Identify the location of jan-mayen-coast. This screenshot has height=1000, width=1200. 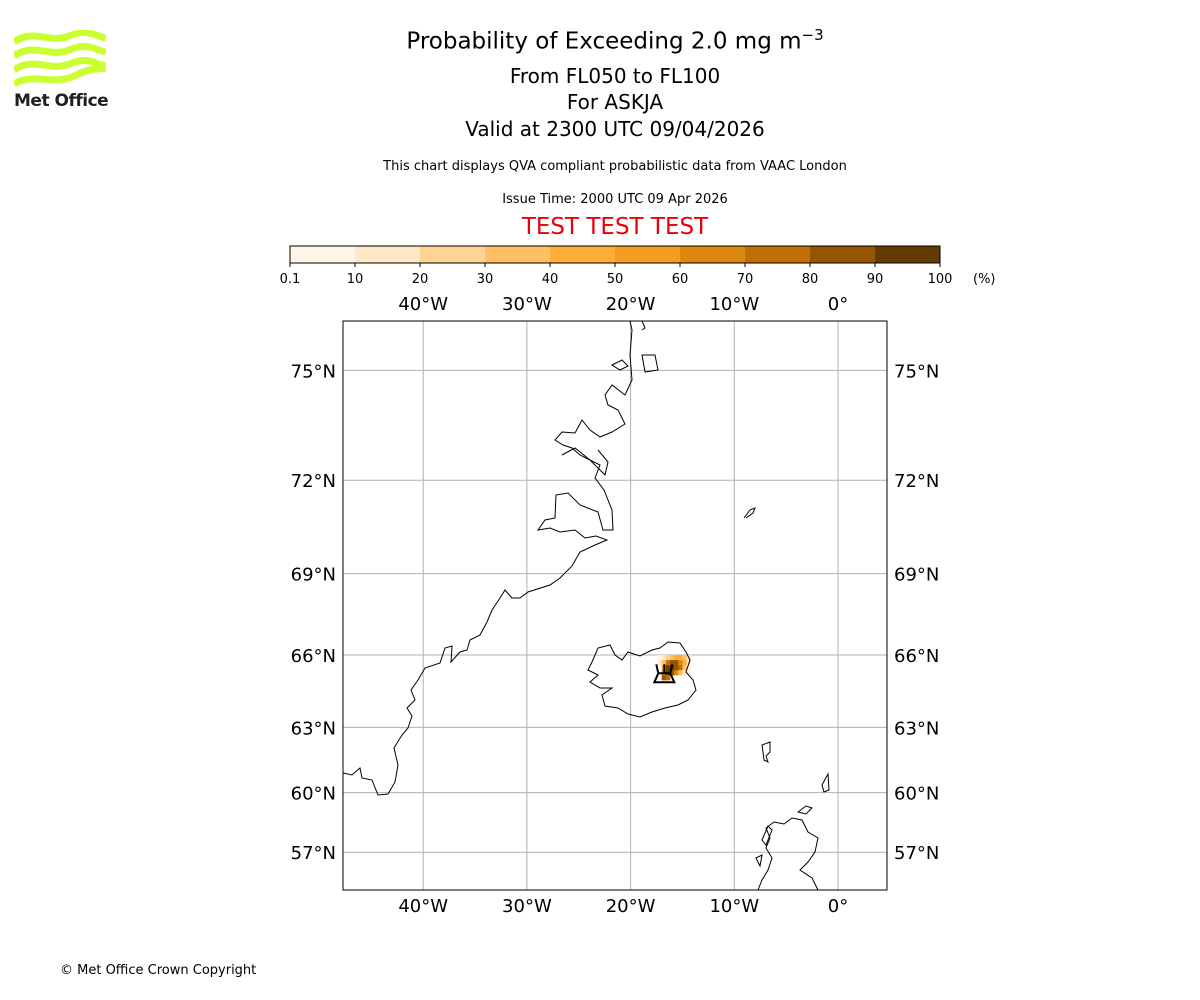
(749, 513).